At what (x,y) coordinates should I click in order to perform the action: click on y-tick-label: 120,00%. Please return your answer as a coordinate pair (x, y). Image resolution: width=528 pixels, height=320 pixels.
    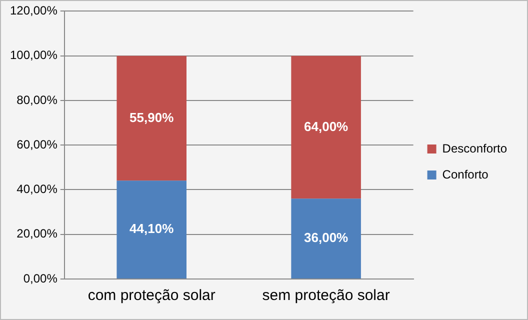
    Looking at the image, I should click on (34, 11).